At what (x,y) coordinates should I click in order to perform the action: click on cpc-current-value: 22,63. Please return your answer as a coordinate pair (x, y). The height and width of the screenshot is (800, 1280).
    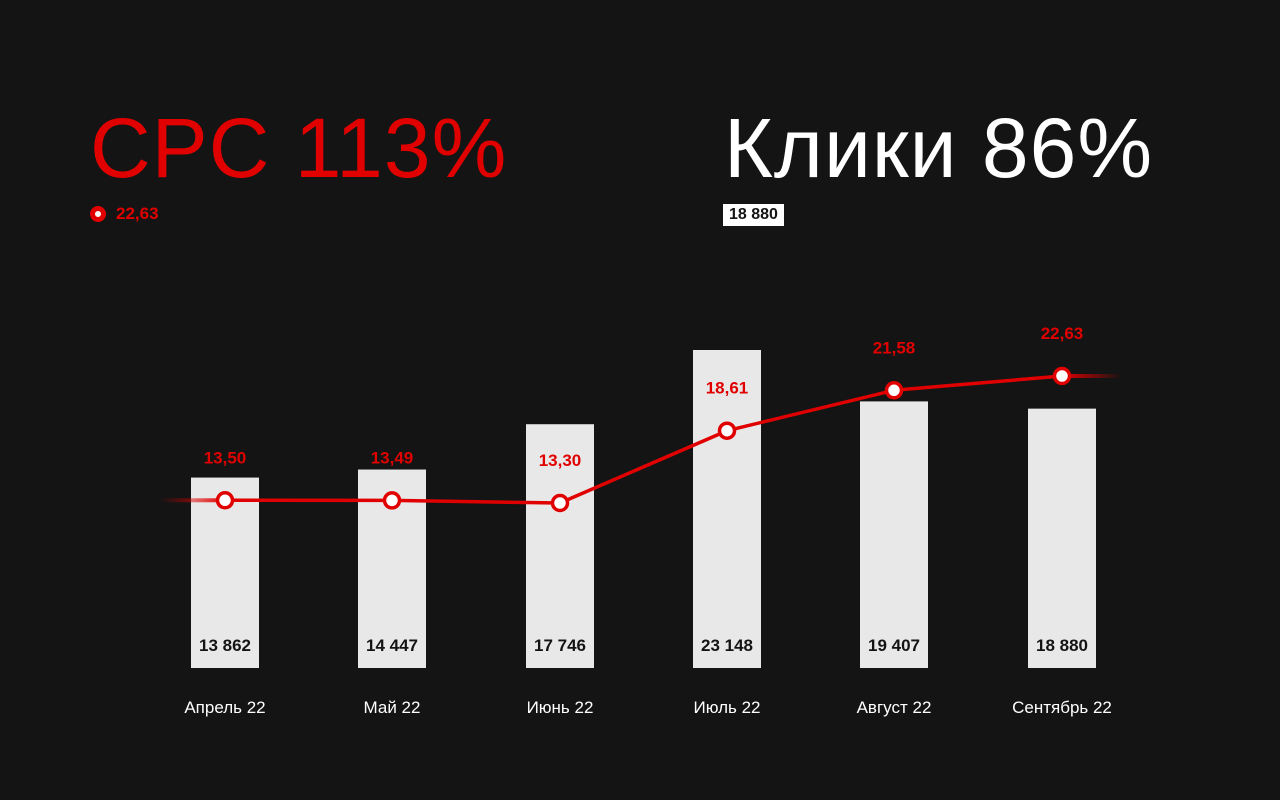
    Looking at the image, I should click on (137, 213).